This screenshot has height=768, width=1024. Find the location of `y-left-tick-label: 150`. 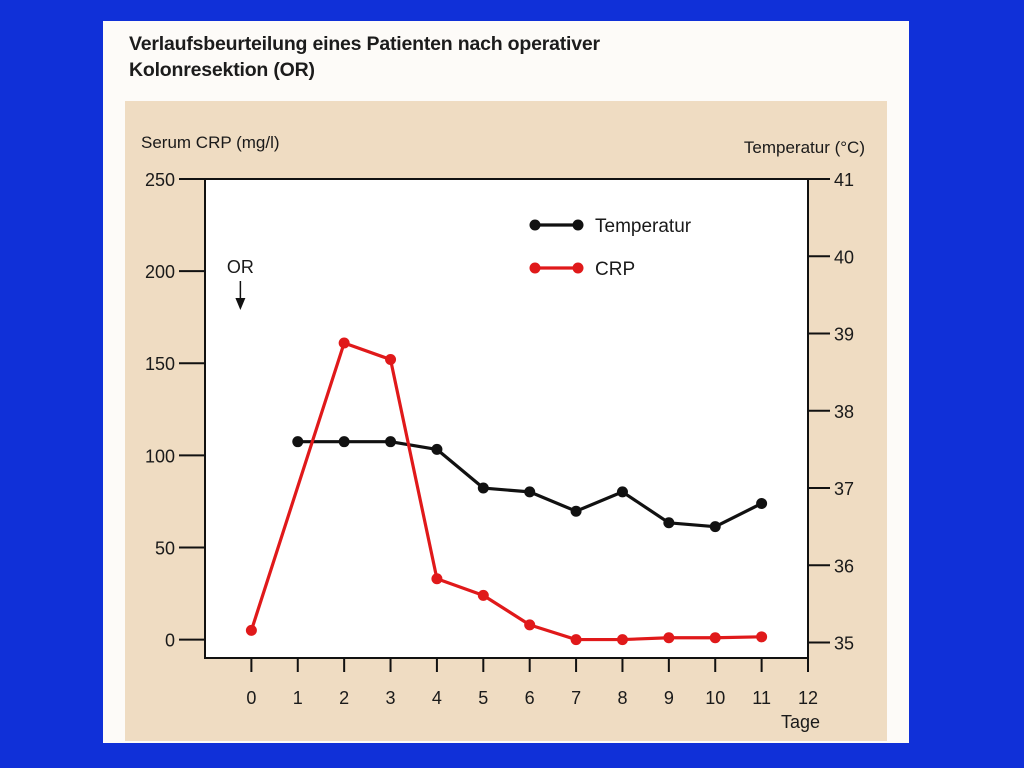

y-left-tick-label: 150 is located at coordinates (160, 364).